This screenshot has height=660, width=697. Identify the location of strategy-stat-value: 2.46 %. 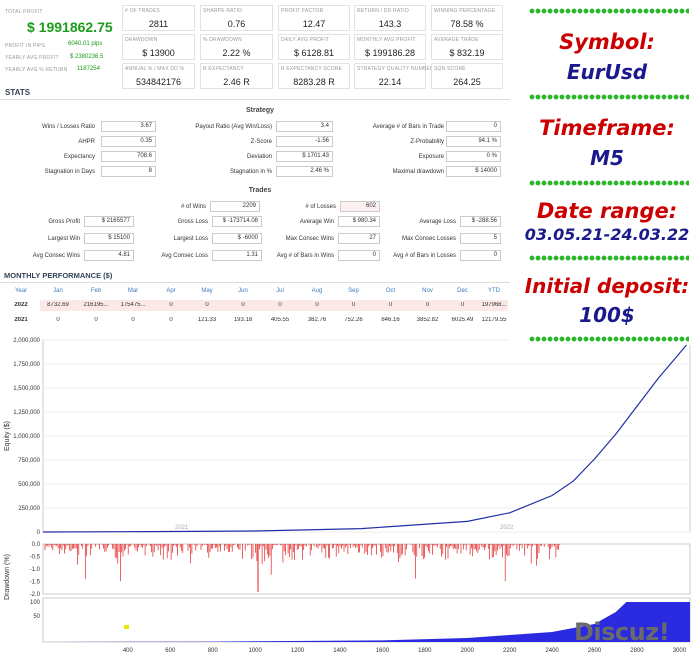
(304, 171).